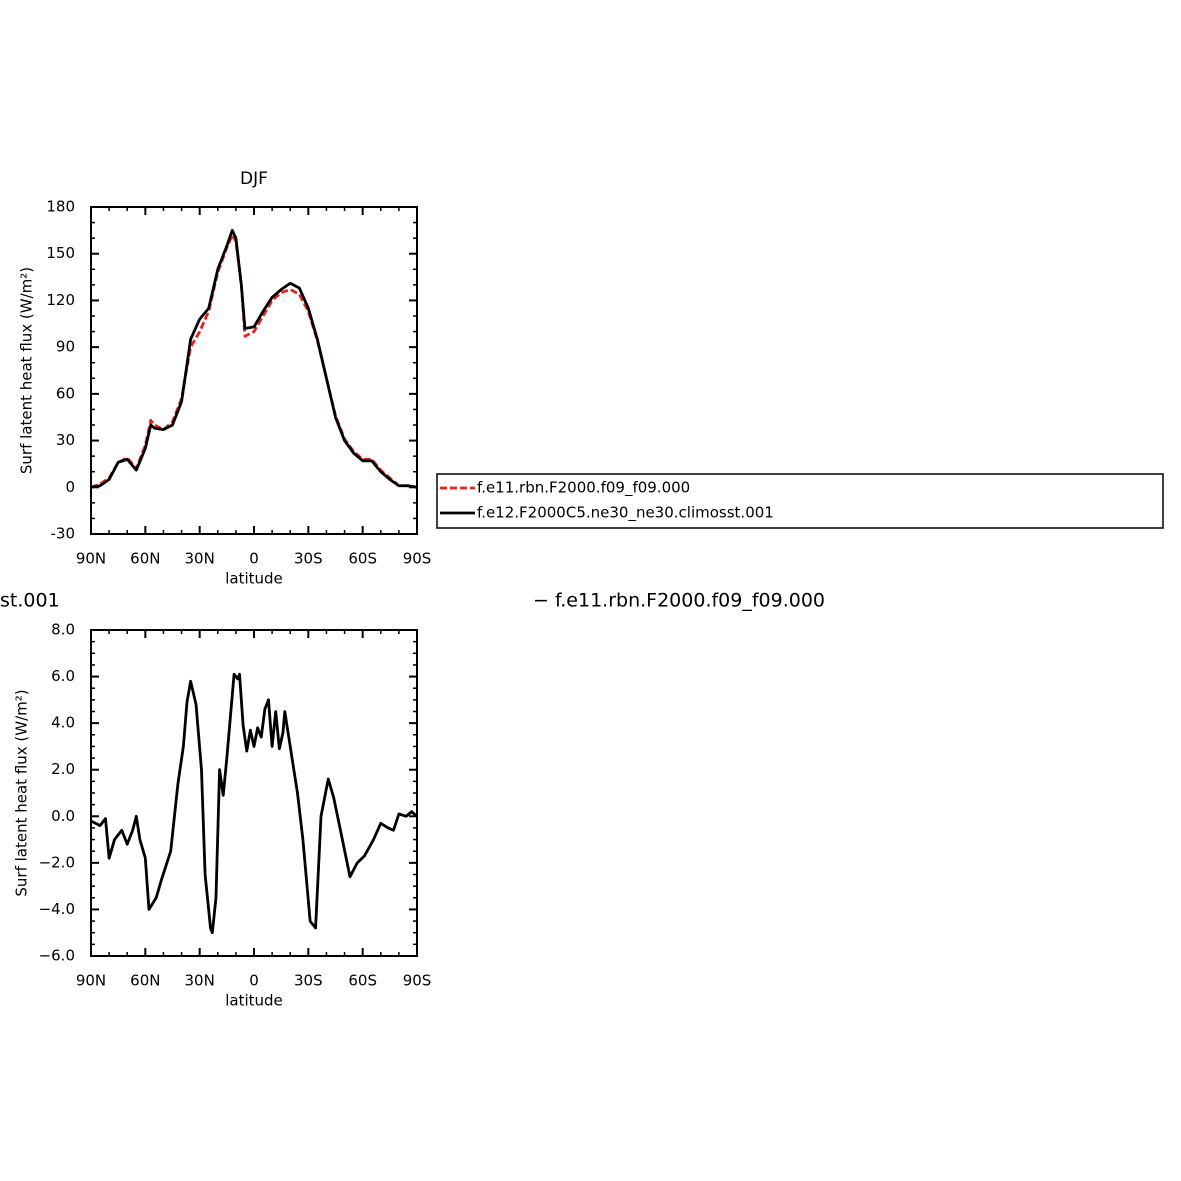 Image resolution: width=1181 pixels, height=1181 pixels. What do you see at coordinates (63, 676) in the screenshot?
I see `y-tick-label: 6.0` at bounding box center [63, 676].